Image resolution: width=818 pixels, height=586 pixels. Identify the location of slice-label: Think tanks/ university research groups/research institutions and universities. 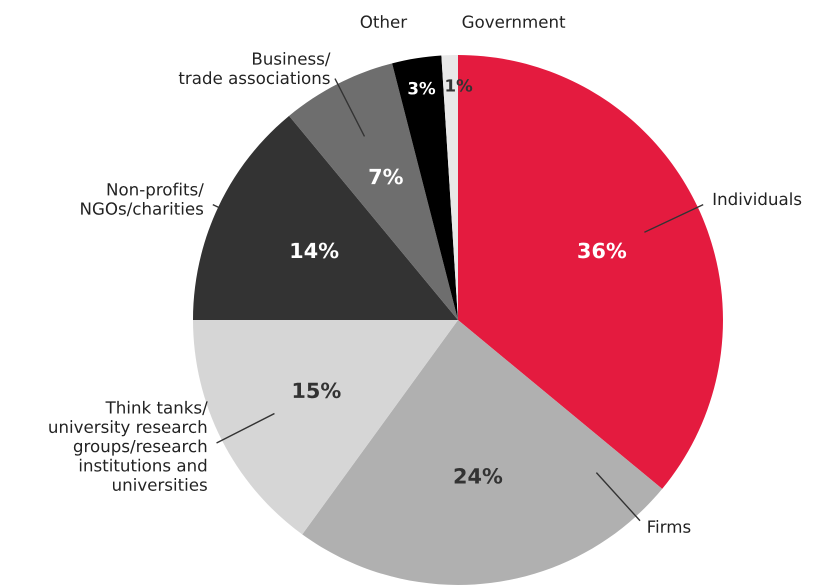
(128, 445).